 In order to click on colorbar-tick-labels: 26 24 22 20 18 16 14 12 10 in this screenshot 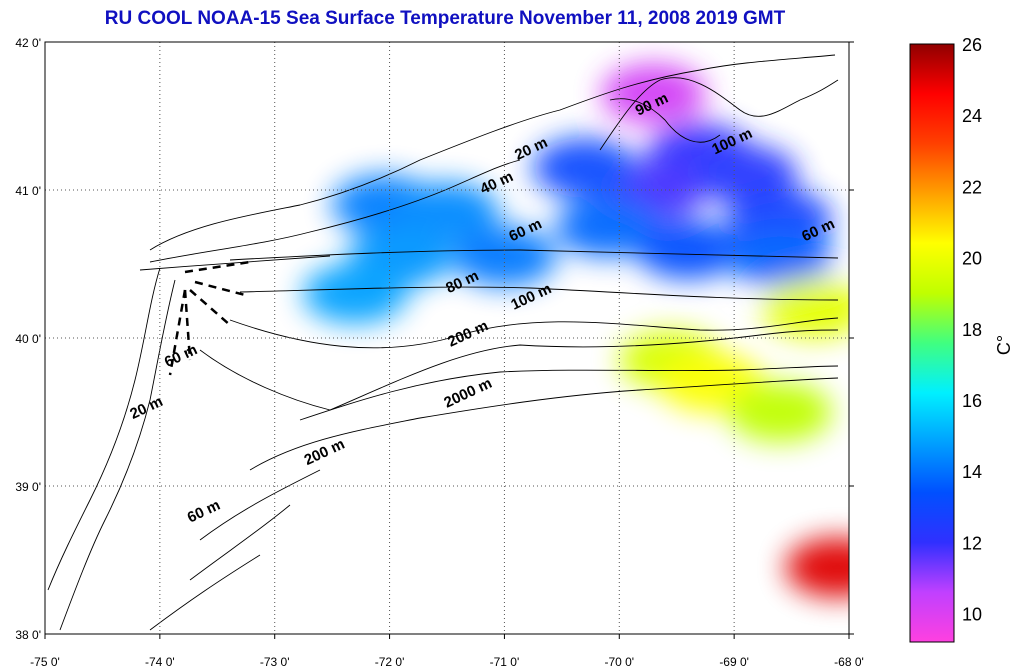, I will do `click(972, 330)`.